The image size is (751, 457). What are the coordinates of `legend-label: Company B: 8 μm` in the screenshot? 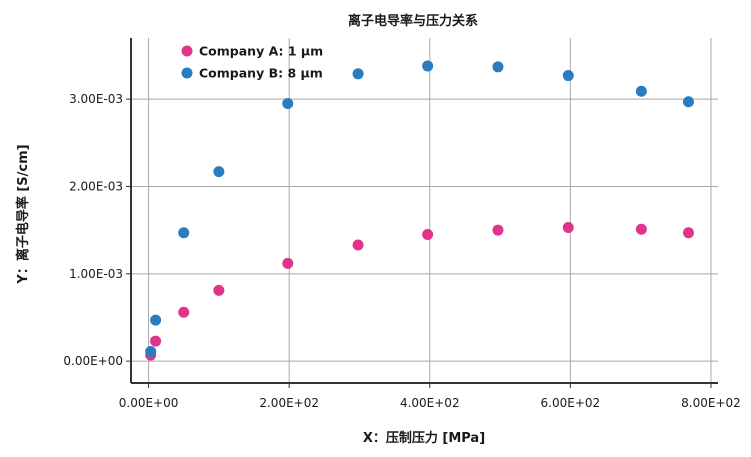 It's located at (261, 73).